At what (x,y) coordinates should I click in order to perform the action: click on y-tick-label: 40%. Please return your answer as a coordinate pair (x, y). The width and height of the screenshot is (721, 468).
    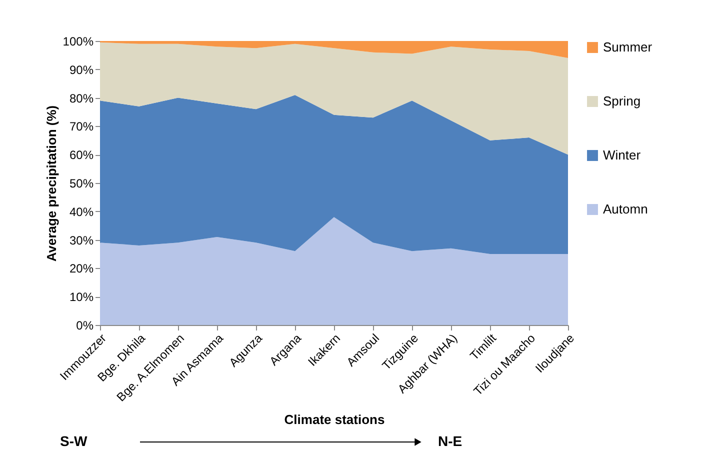
    Looking at the image, I should click on (81, 211).